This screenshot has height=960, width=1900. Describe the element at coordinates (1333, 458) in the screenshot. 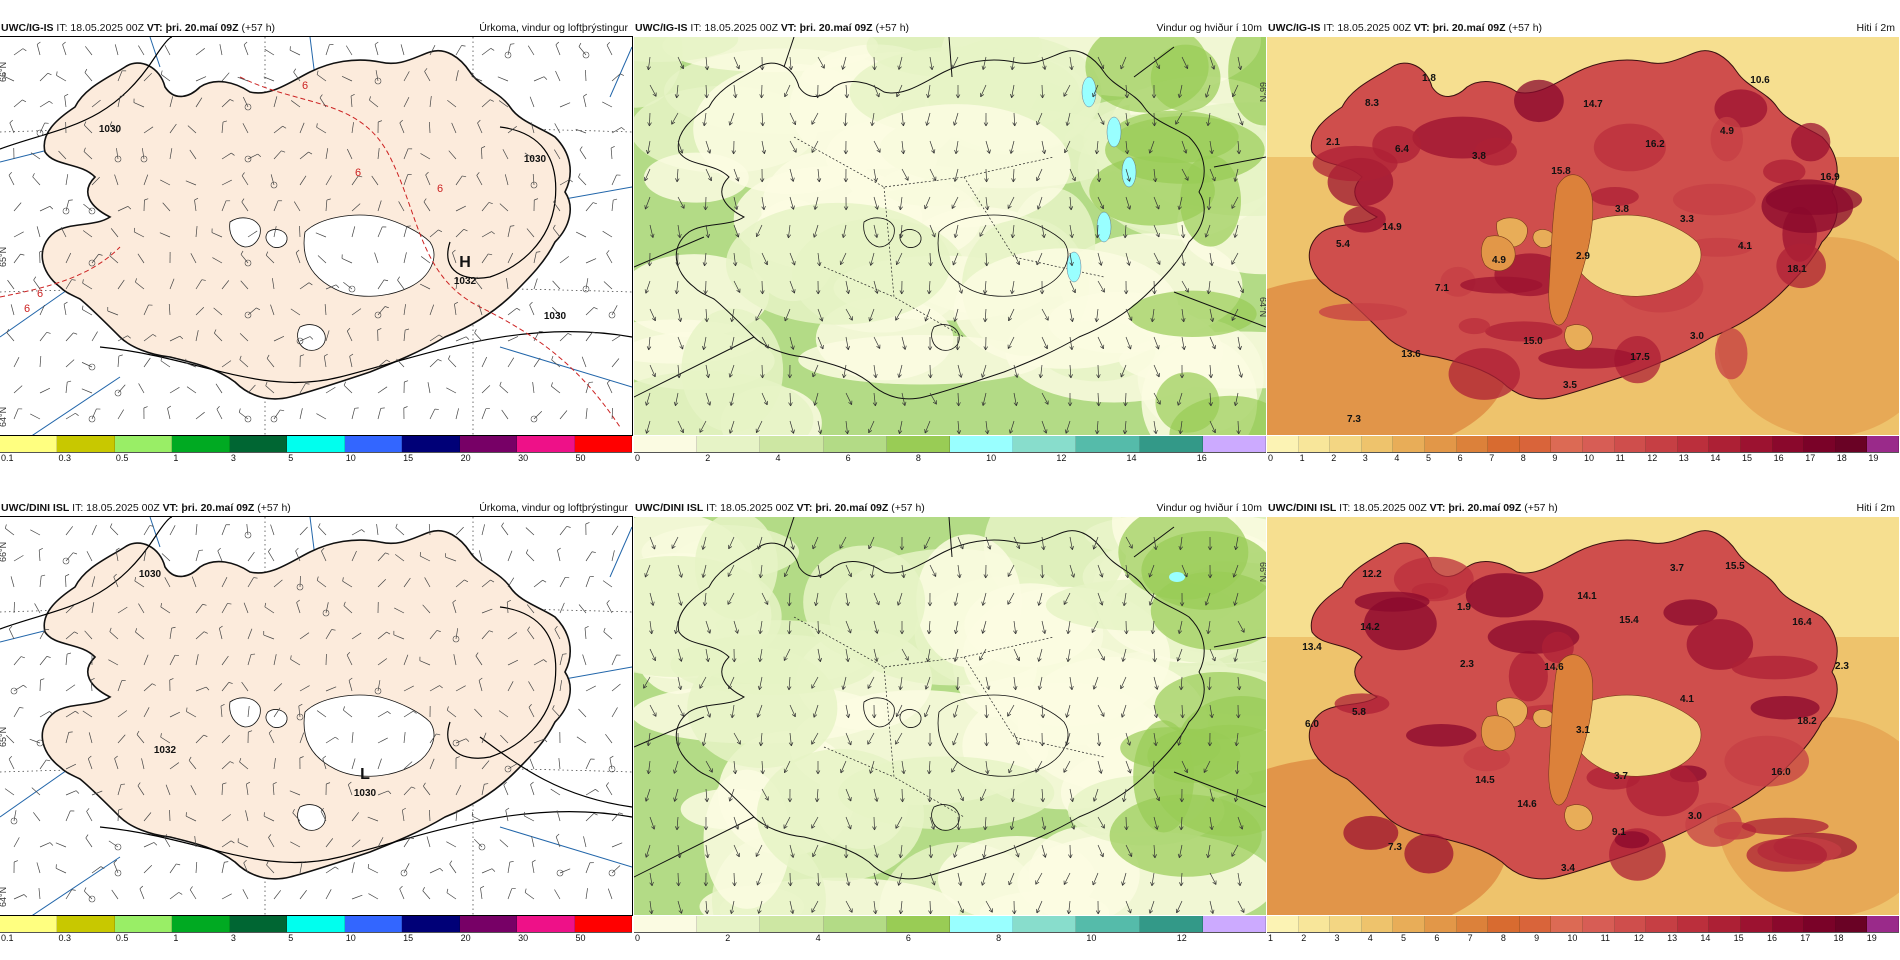

I see `legend-tick-label: 2` at that location.